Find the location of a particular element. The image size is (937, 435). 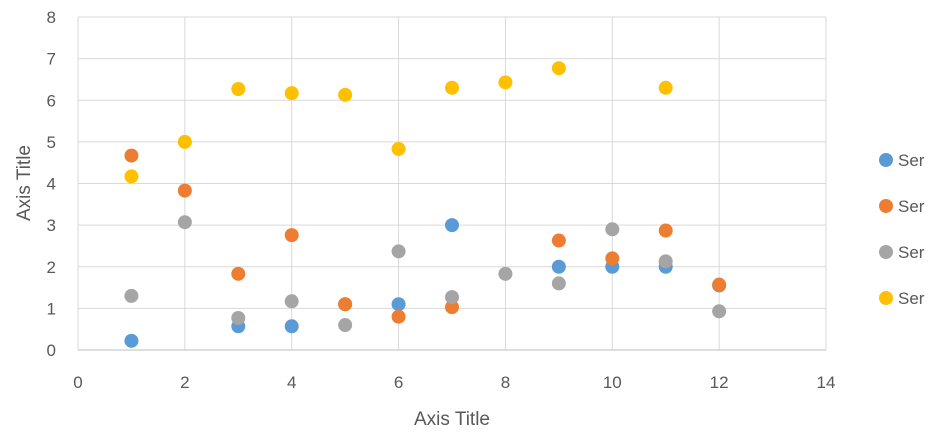

y-tick-label: 5 is located at coordinates (51, 142).